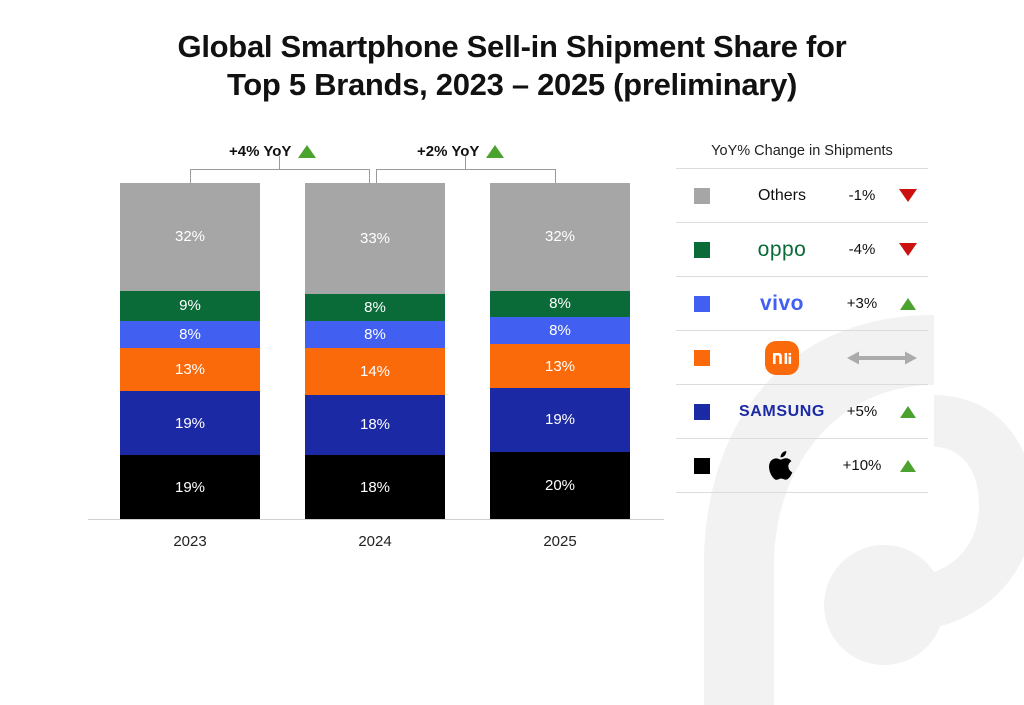 This screenshot has height=705, width=1024. Describe the element at coordinates (862, 195) in the screenshot. I see `legend-pct-others: -1%` at that location.